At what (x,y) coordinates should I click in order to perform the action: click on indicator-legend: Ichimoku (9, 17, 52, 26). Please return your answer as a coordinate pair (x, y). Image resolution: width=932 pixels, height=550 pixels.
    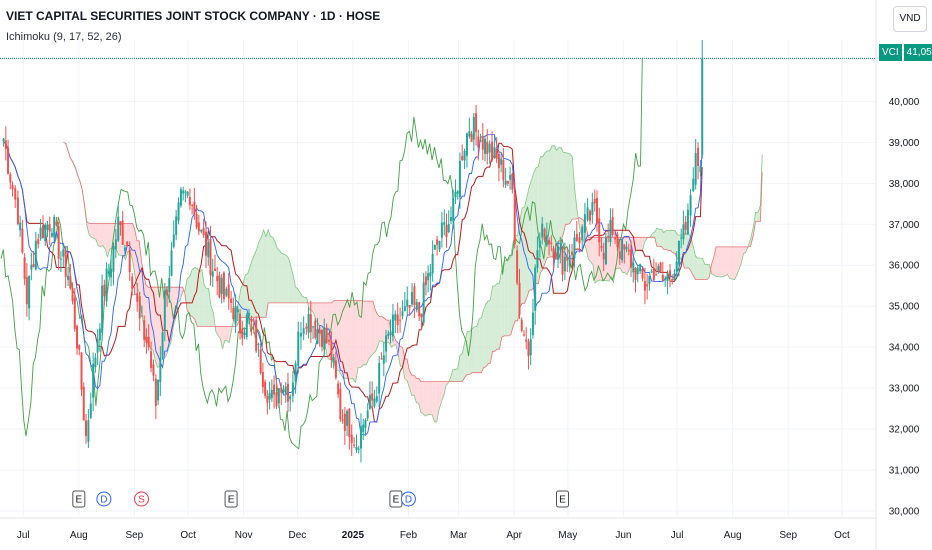
    Looking at the image, I should click on (64, 37).